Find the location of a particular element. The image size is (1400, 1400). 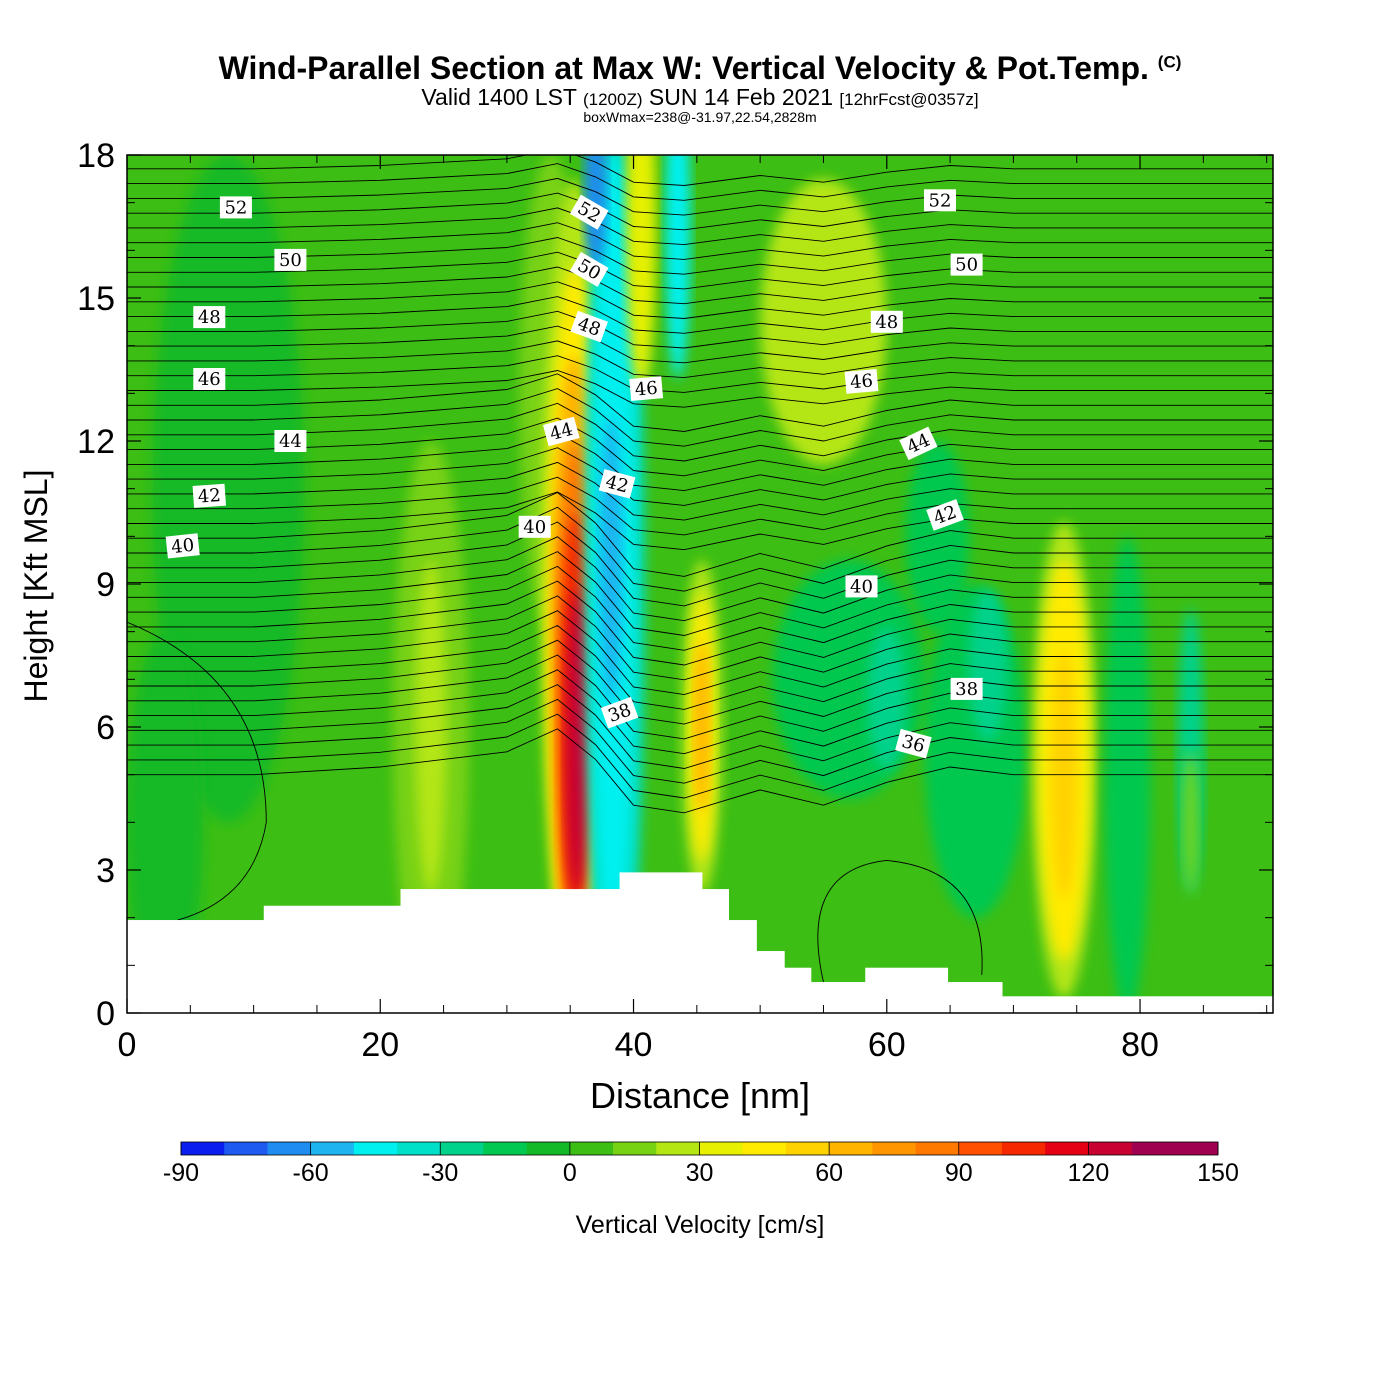

x-tick-label: 80 is located at coordinates (1140, 1045).